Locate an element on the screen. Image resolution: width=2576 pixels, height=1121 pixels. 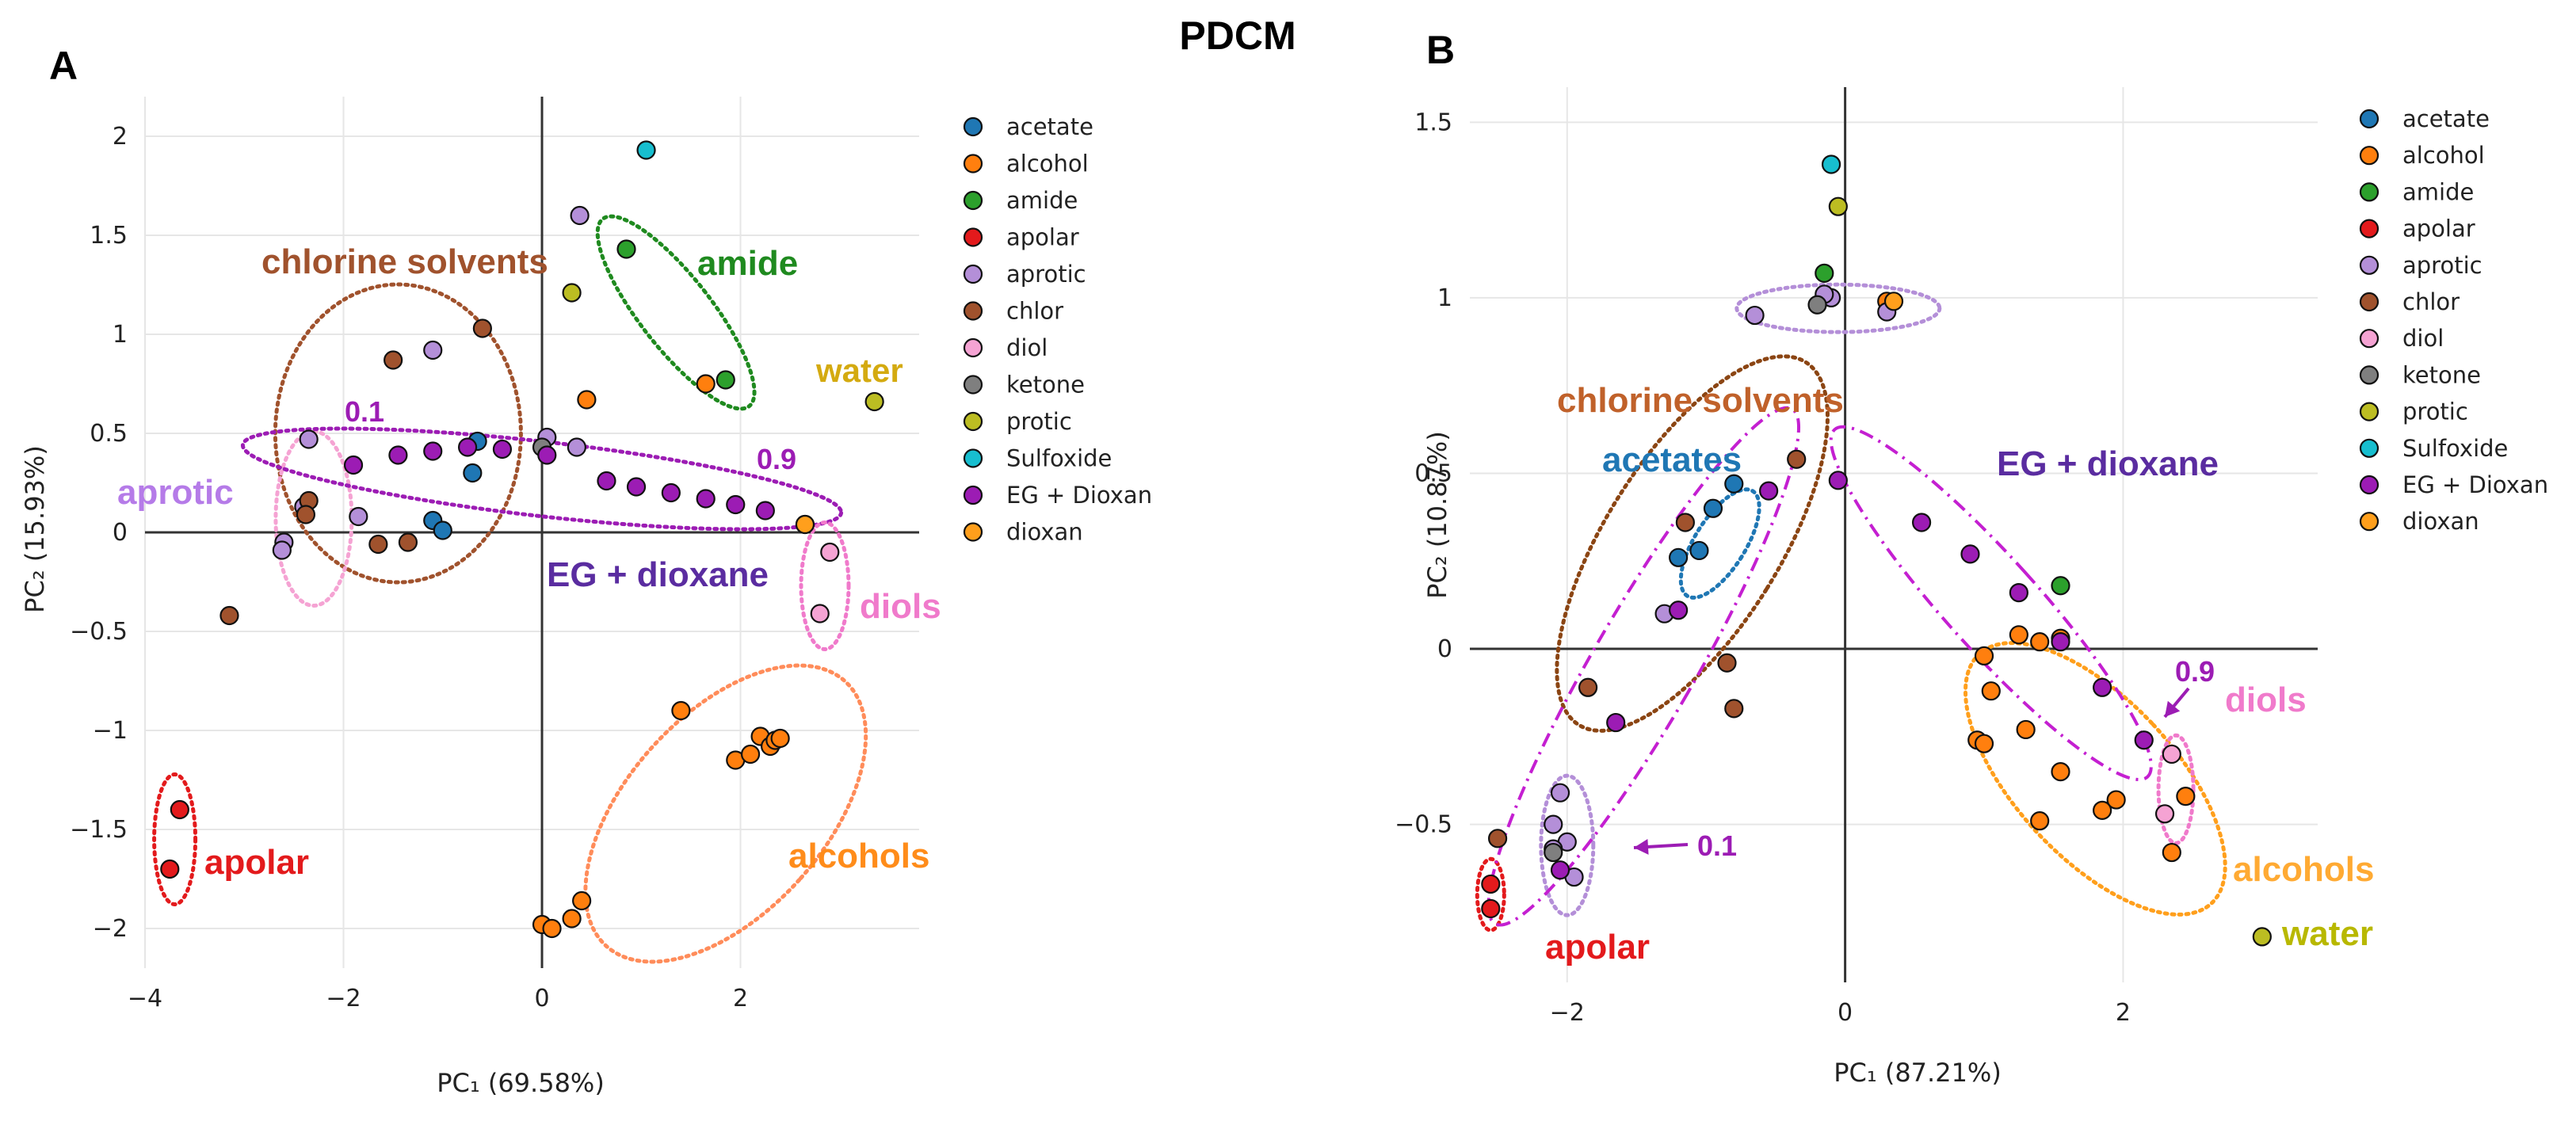
legend-label: EG + Dioxan is located at coordinates (1079, 496).